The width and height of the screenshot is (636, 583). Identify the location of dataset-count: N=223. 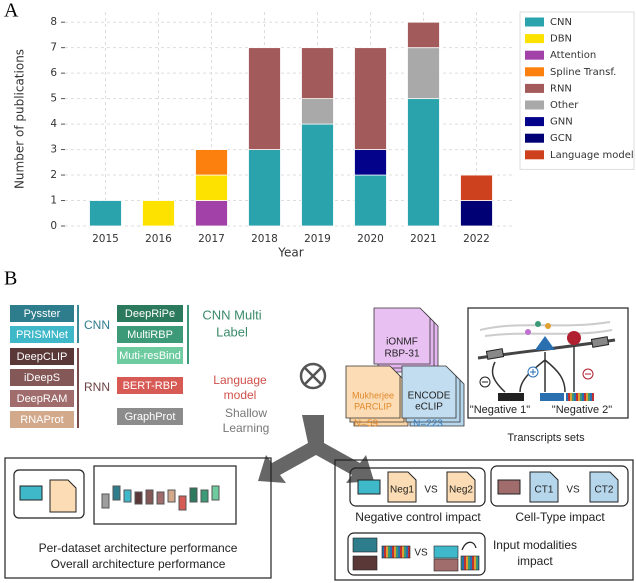
(428, 424).